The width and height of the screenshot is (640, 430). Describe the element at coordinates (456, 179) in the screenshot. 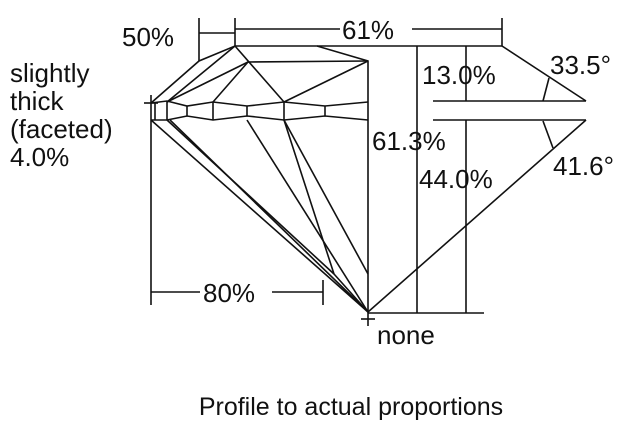

I see `pavilion-depth-label: 44.0%` at that location.